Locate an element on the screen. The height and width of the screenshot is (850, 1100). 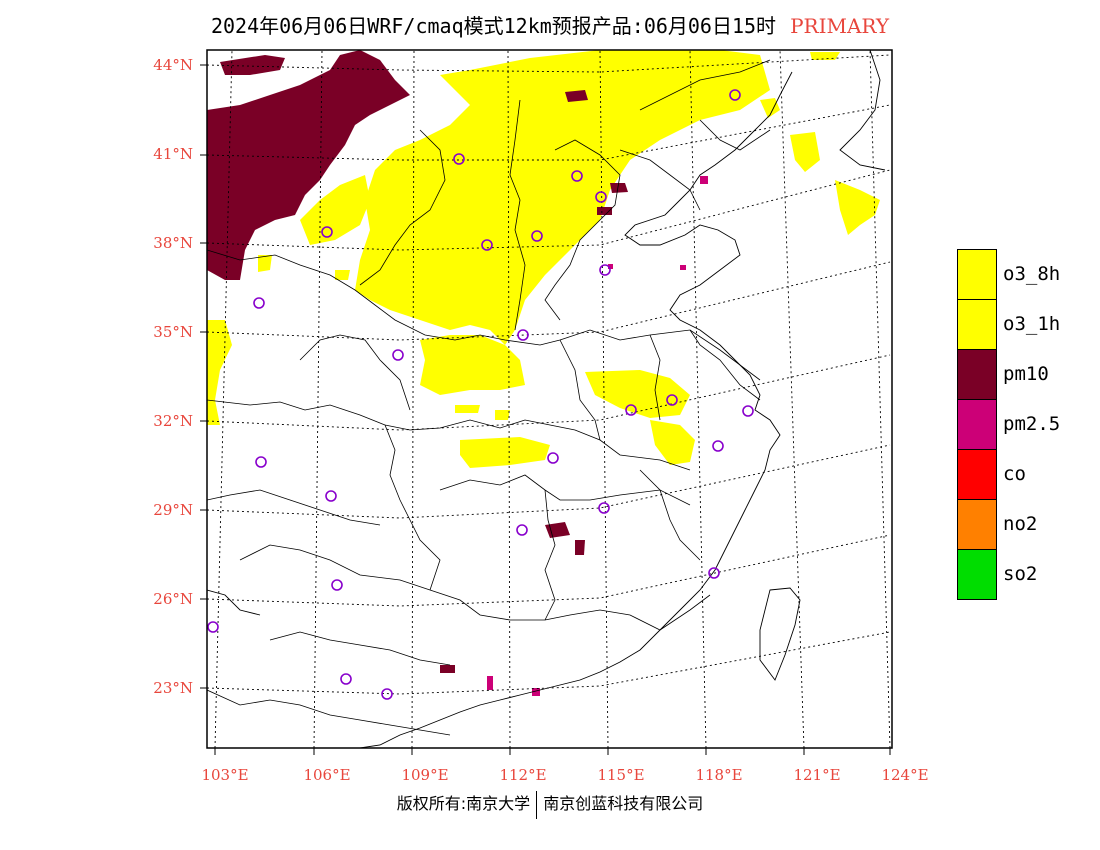
copyright-line: 版权所有:南京大学 南京创蓝科技有限公司 is located at coordinates (550, 804).